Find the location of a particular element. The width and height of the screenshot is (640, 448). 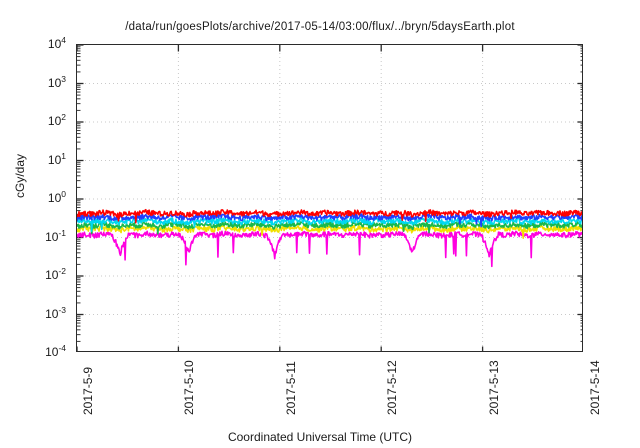

x-tick-label: 2017-5-13 is located at coordinates (493, 387).